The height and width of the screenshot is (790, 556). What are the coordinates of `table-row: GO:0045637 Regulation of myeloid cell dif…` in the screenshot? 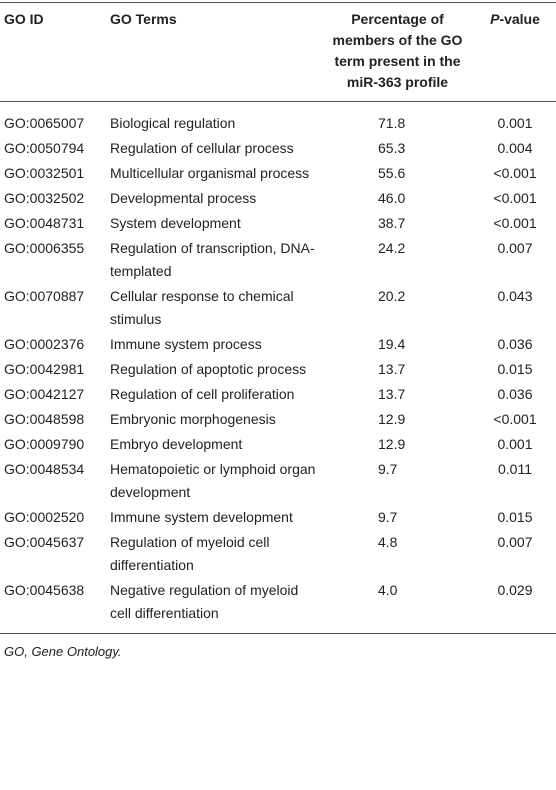 It's located at (278, 554).